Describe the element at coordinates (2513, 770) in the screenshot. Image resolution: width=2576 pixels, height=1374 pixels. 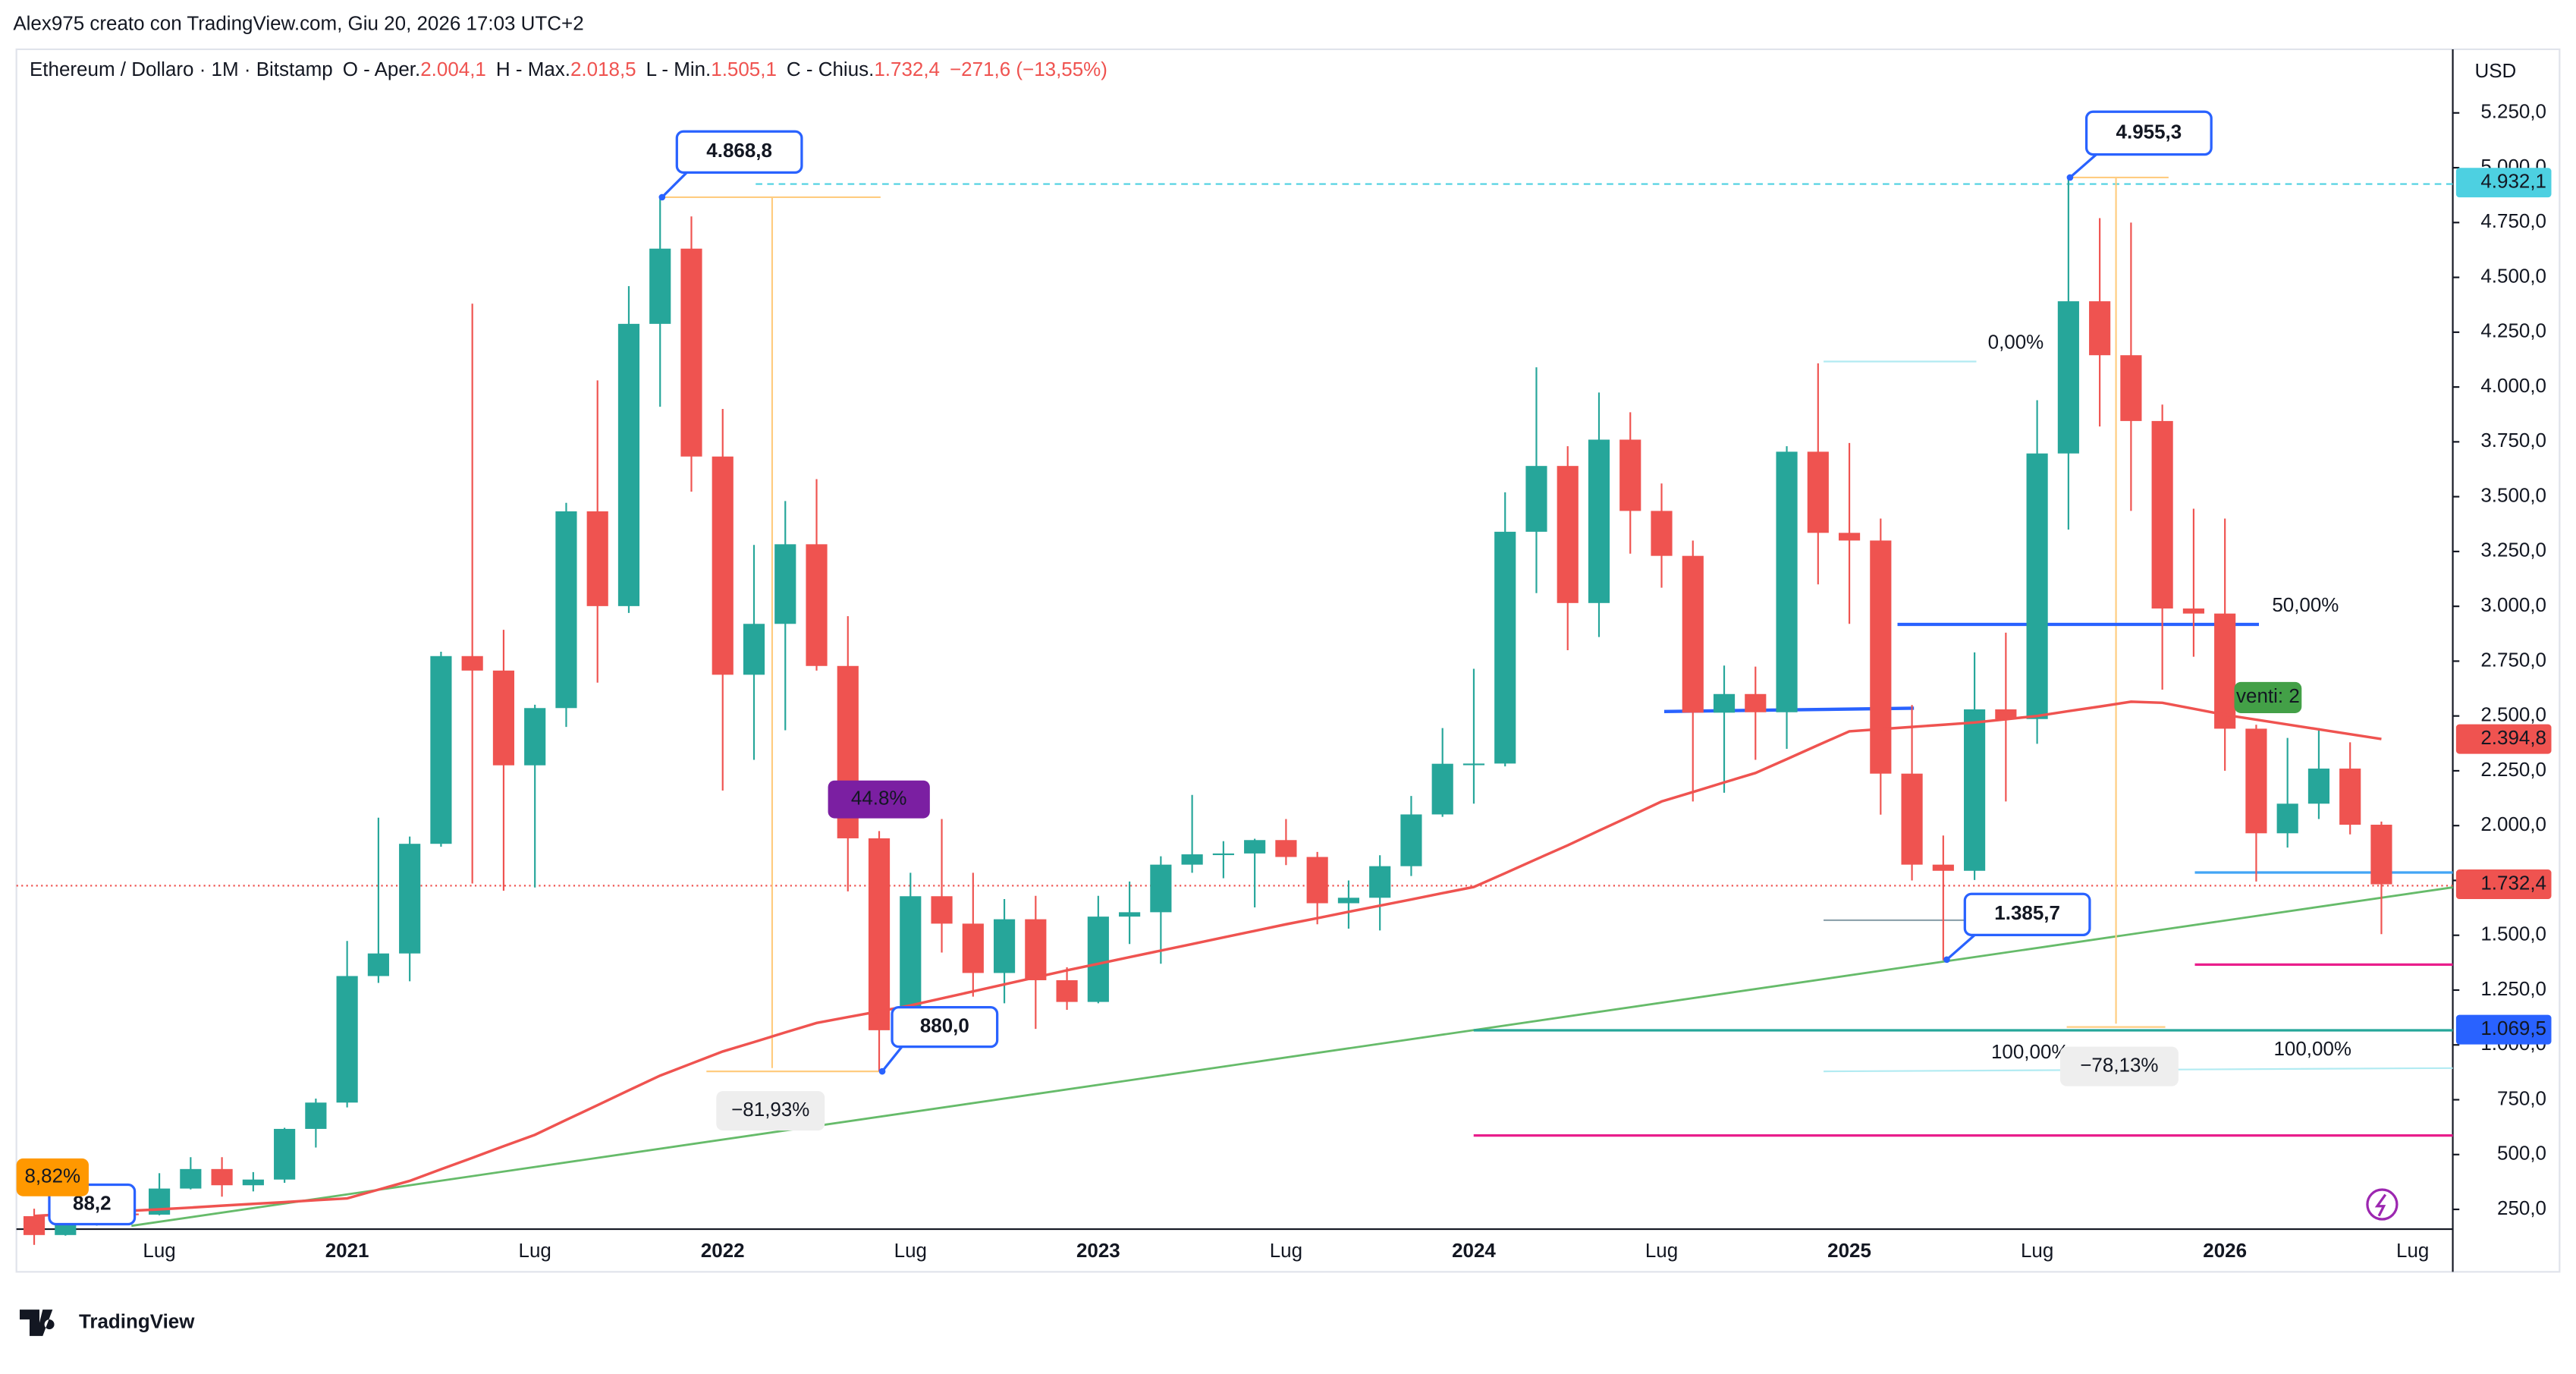
I see `y-tick-label: 2.250,0` at that location.